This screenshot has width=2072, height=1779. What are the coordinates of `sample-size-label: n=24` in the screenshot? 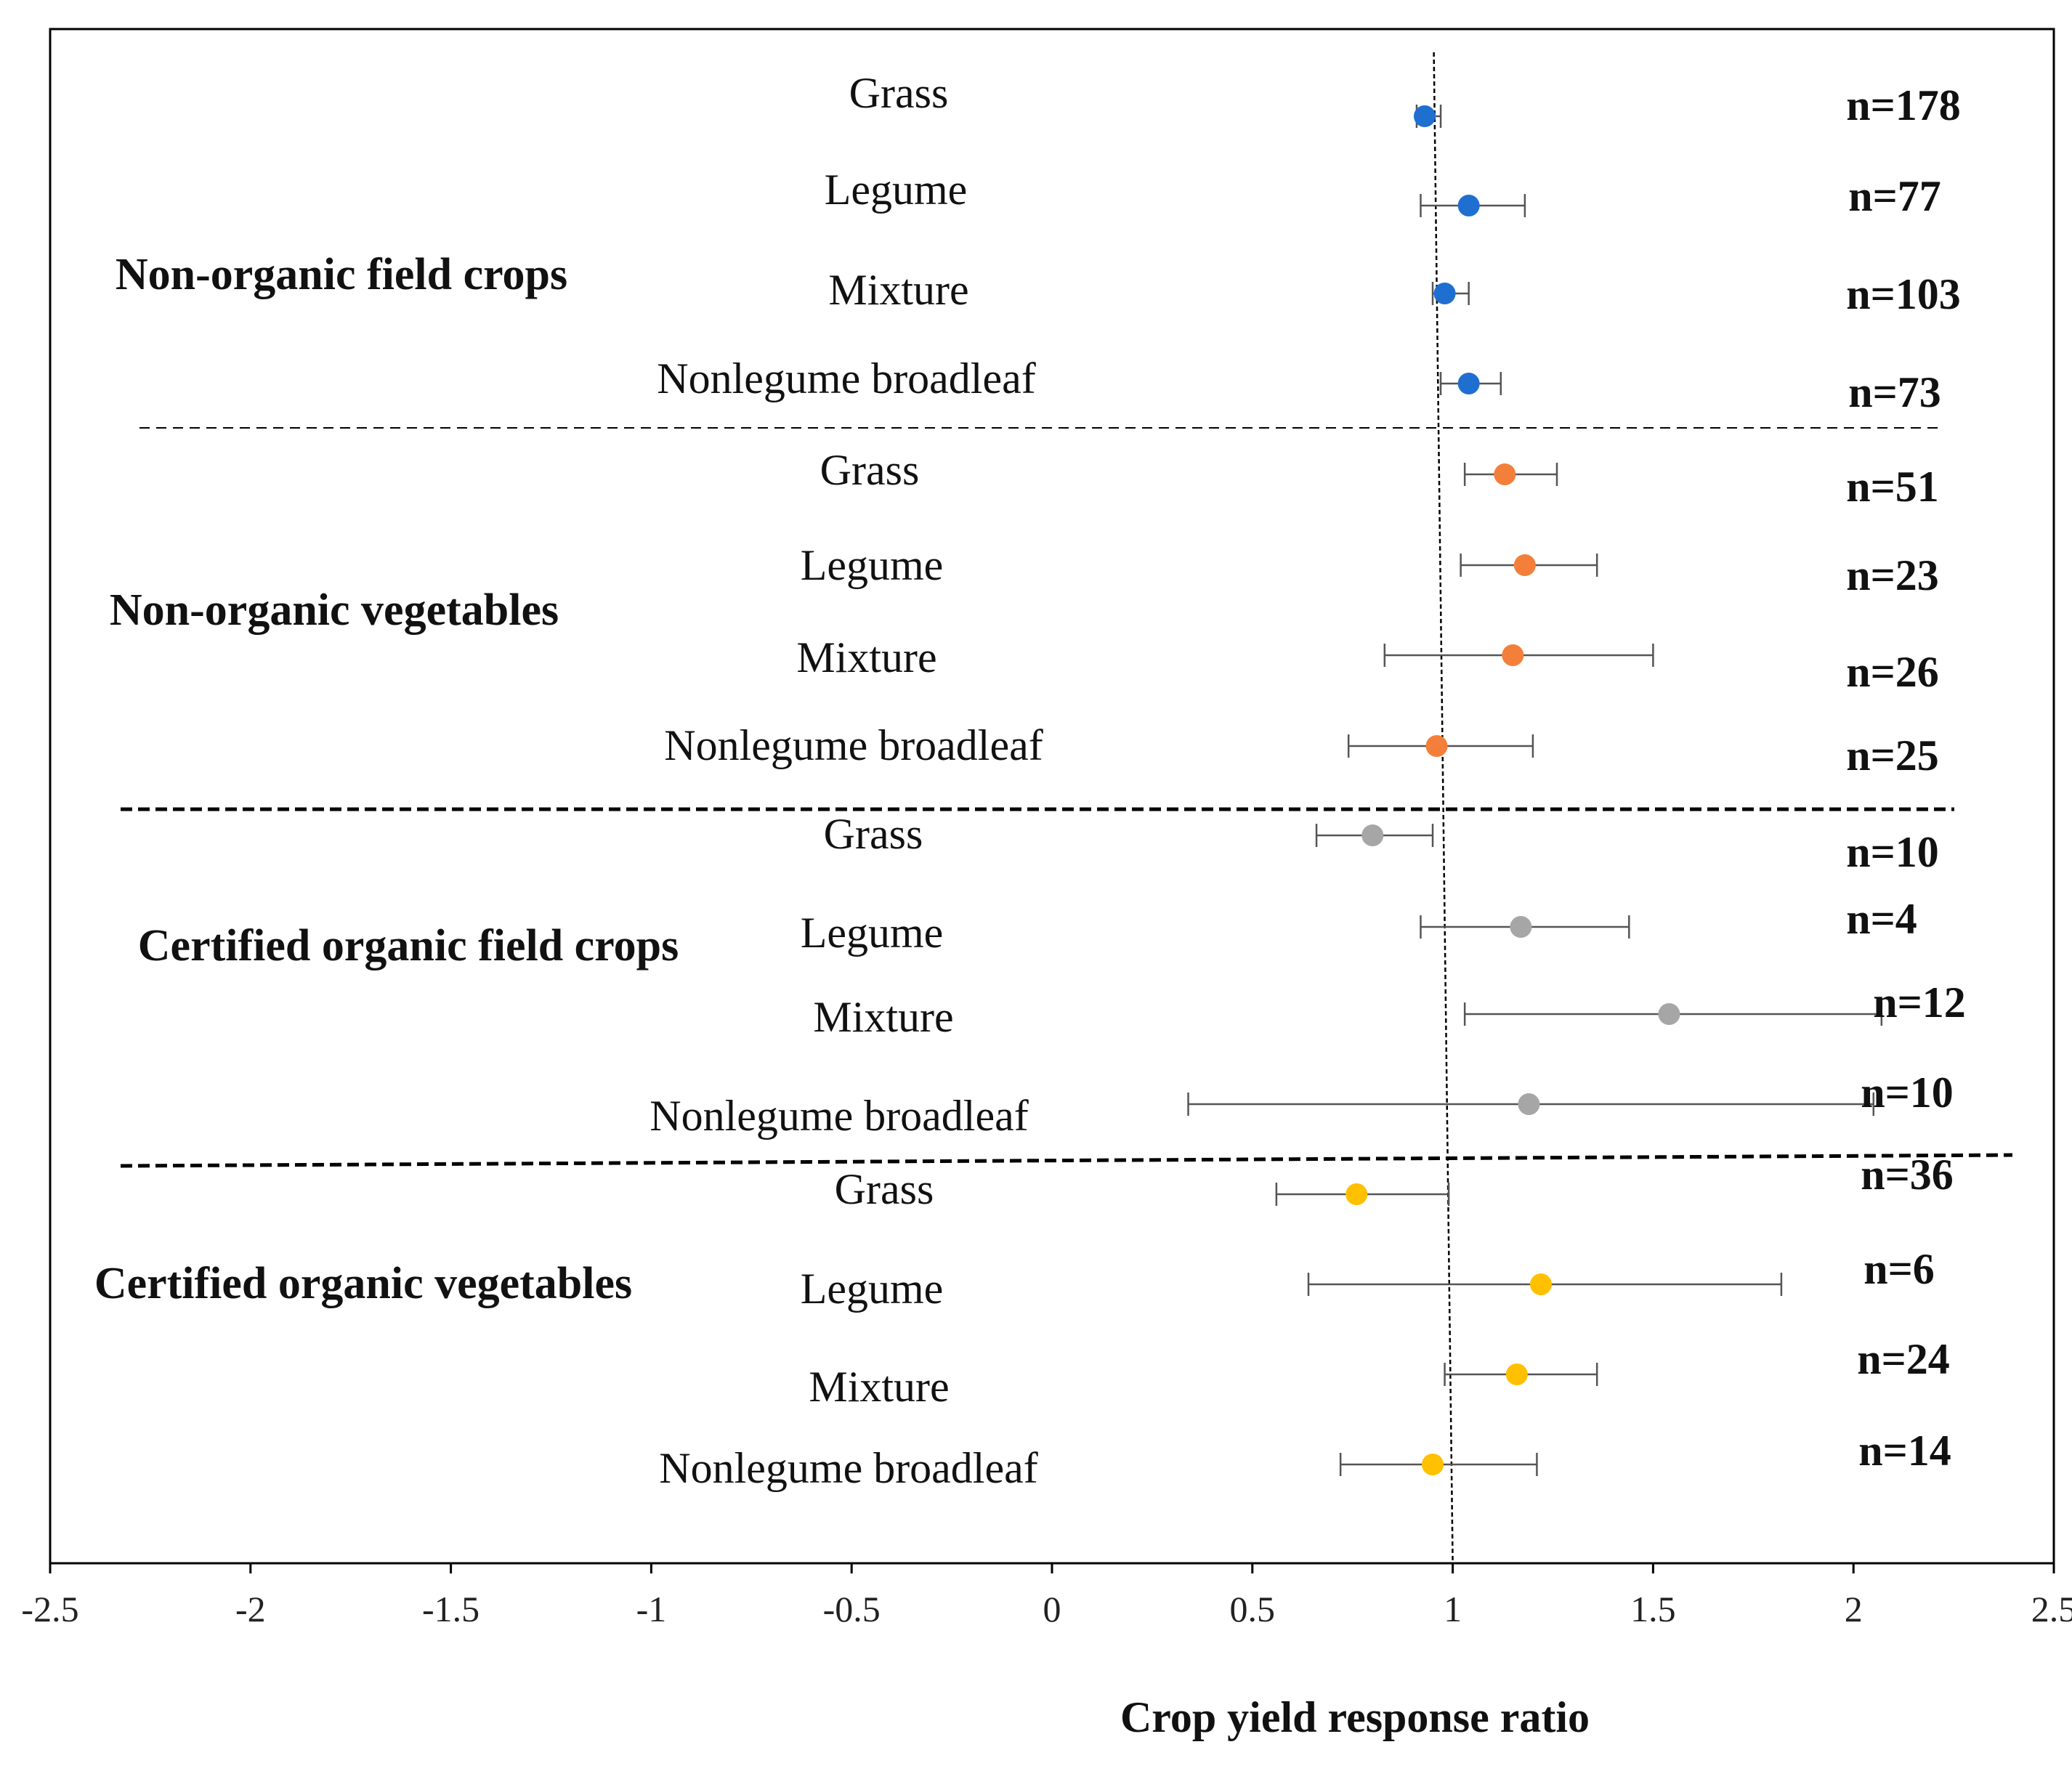 It's located at (1903, 1359).